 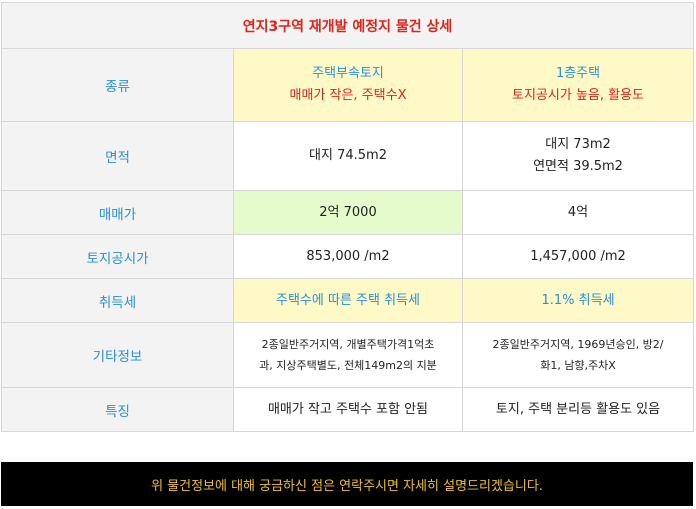 I want to click on title-row: 연지3구역 재개발 예정지 물건 상세, so click(x=347, y=25).